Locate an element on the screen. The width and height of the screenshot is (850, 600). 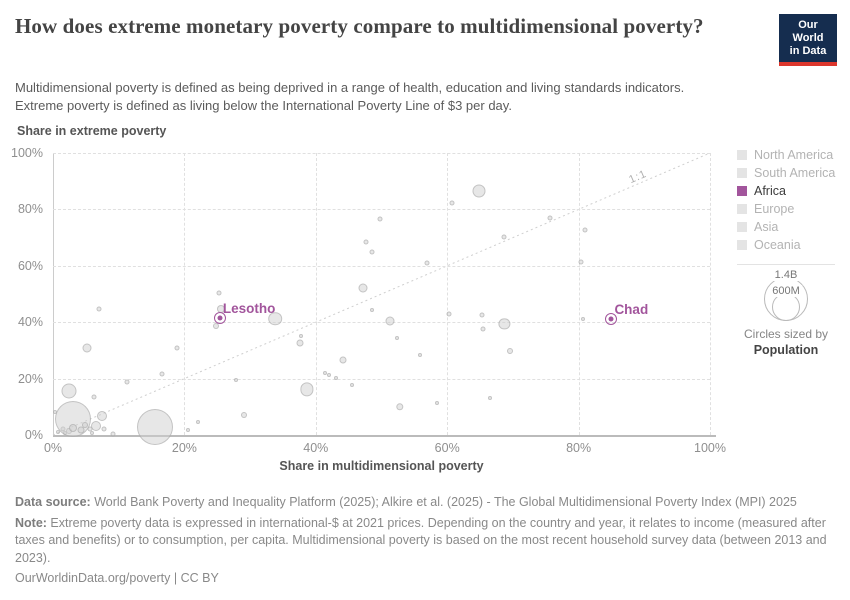
size-legend-inner-label: 600M is located at coordinates (786, 291).